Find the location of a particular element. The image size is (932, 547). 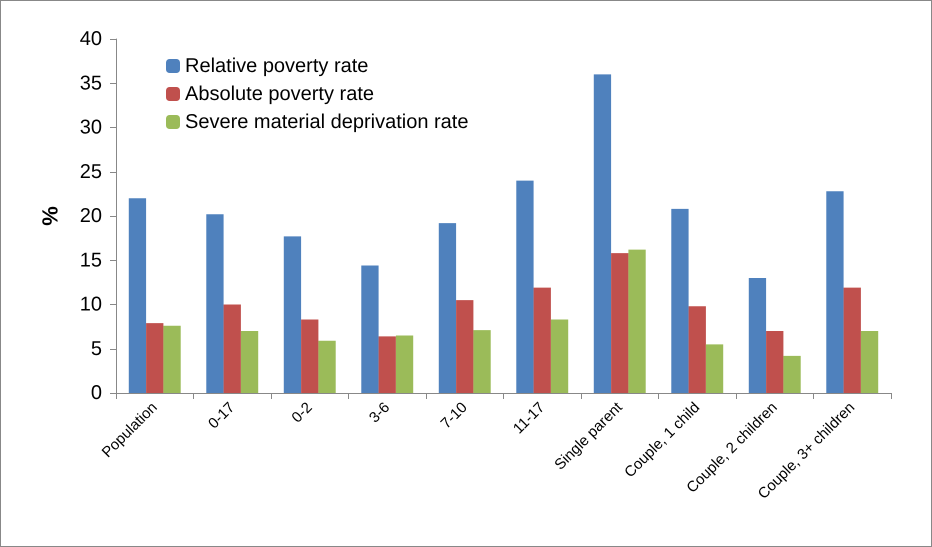

legend-label: Relative poverty rate is located at coordinates (276, 66).